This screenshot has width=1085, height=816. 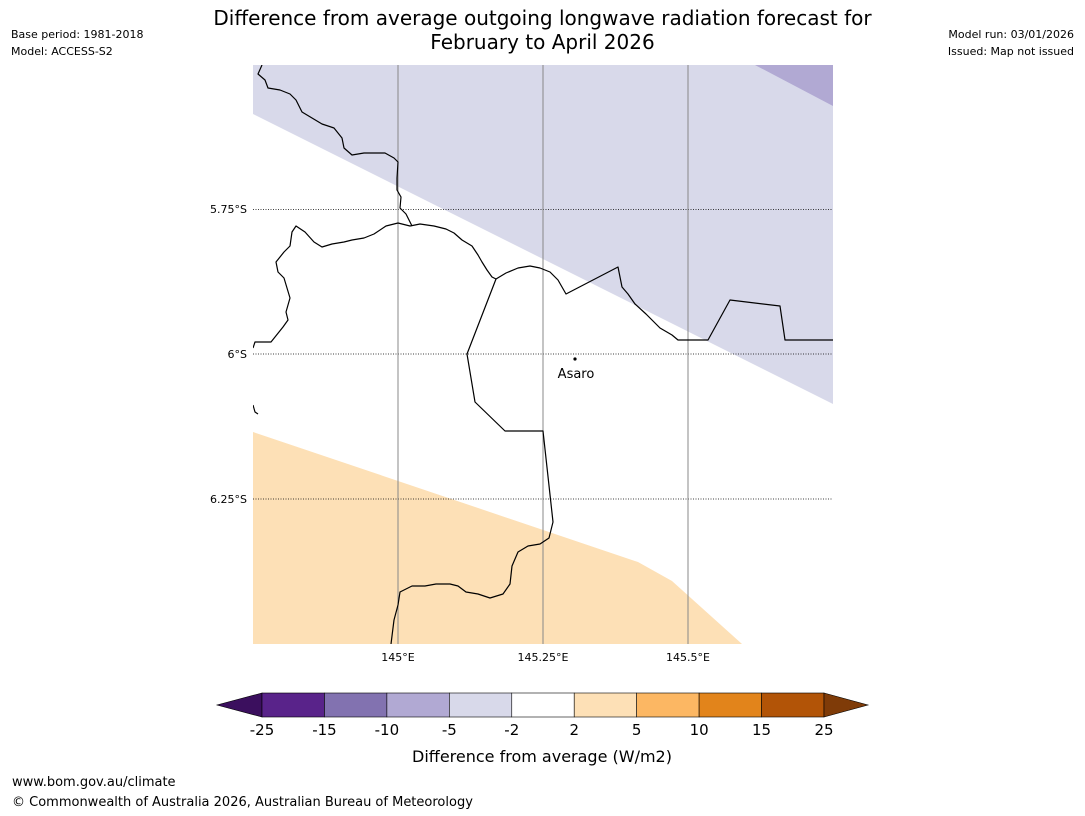 What do you see at coordinates (77, 34) in the screenshot?
I see `base-period-text: Base period: 1981-2018` at bounding box center [77, 34].